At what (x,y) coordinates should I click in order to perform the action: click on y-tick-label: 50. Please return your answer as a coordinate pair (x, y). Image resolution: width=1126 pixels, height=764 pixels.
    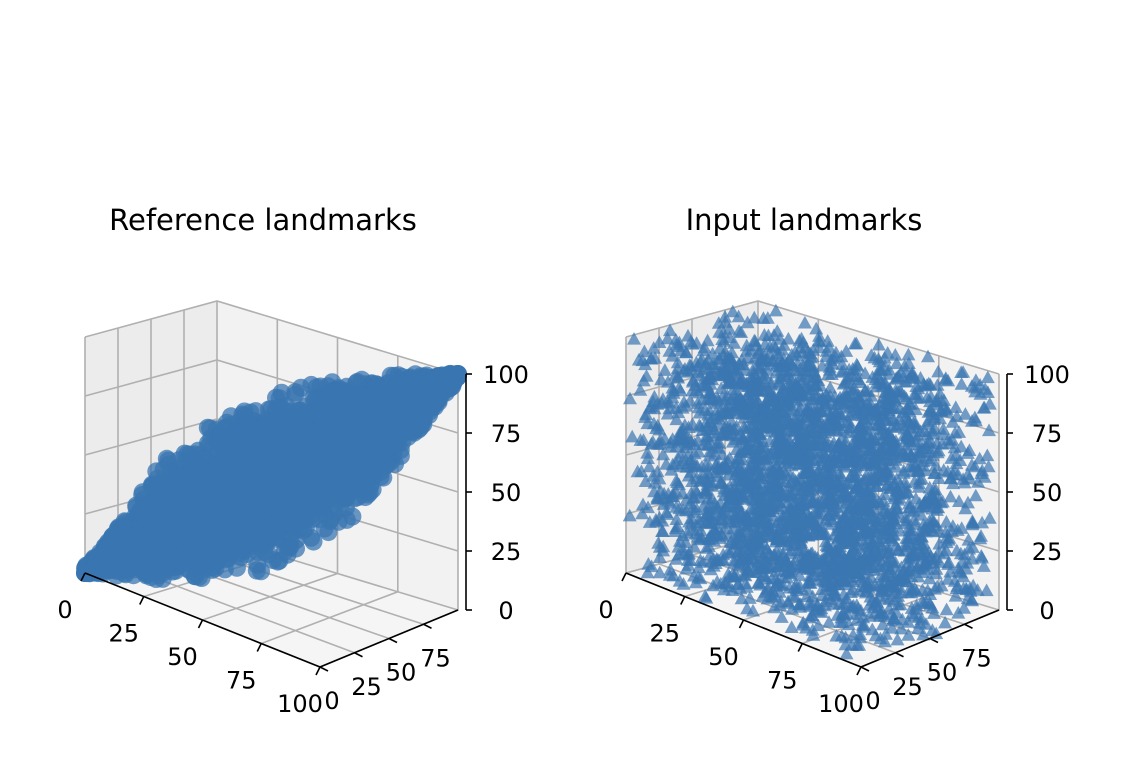
    Looking at the image, I should click on (401, 673).